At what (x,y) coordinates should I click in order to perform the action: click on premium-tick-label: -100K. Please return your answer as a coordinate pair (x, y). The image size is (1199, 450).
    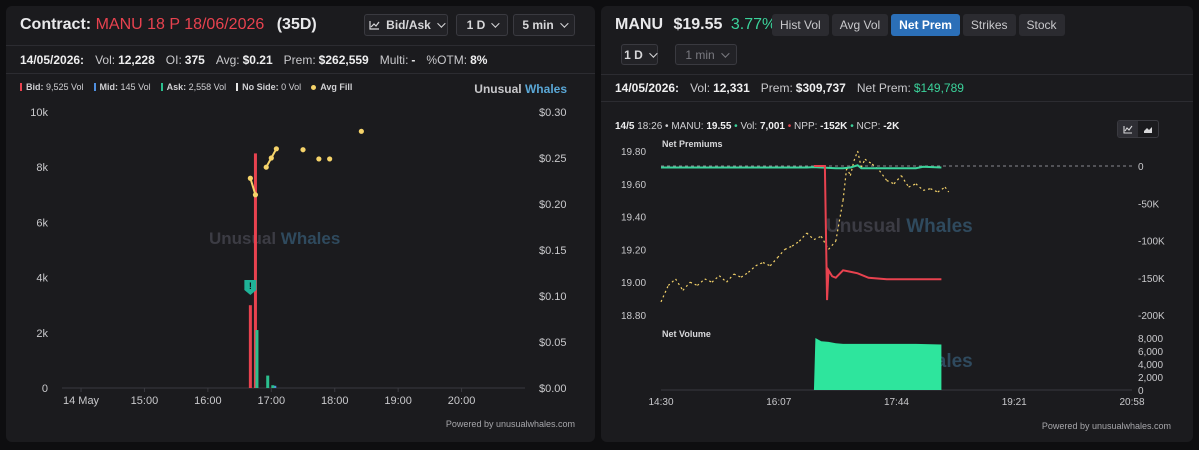
    Looking at the image, I should click on (1151, 242).